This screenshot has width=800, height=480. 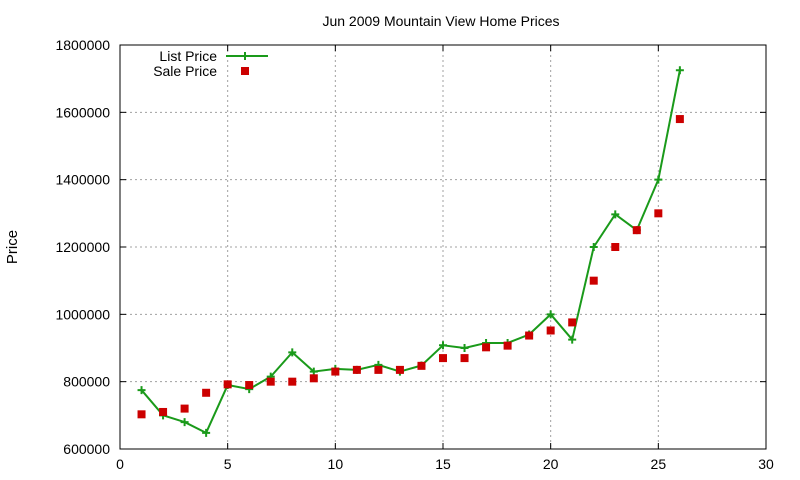 I want to click on y-tick-label: 1200000, so click(x=82, y=247).